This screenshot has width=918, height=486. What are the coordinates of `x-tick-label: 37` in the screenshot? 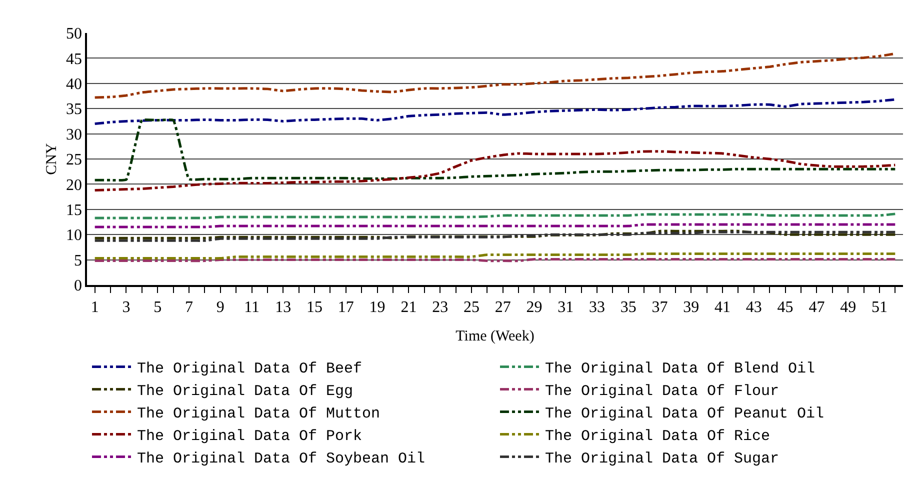 It's located at (660, 307).